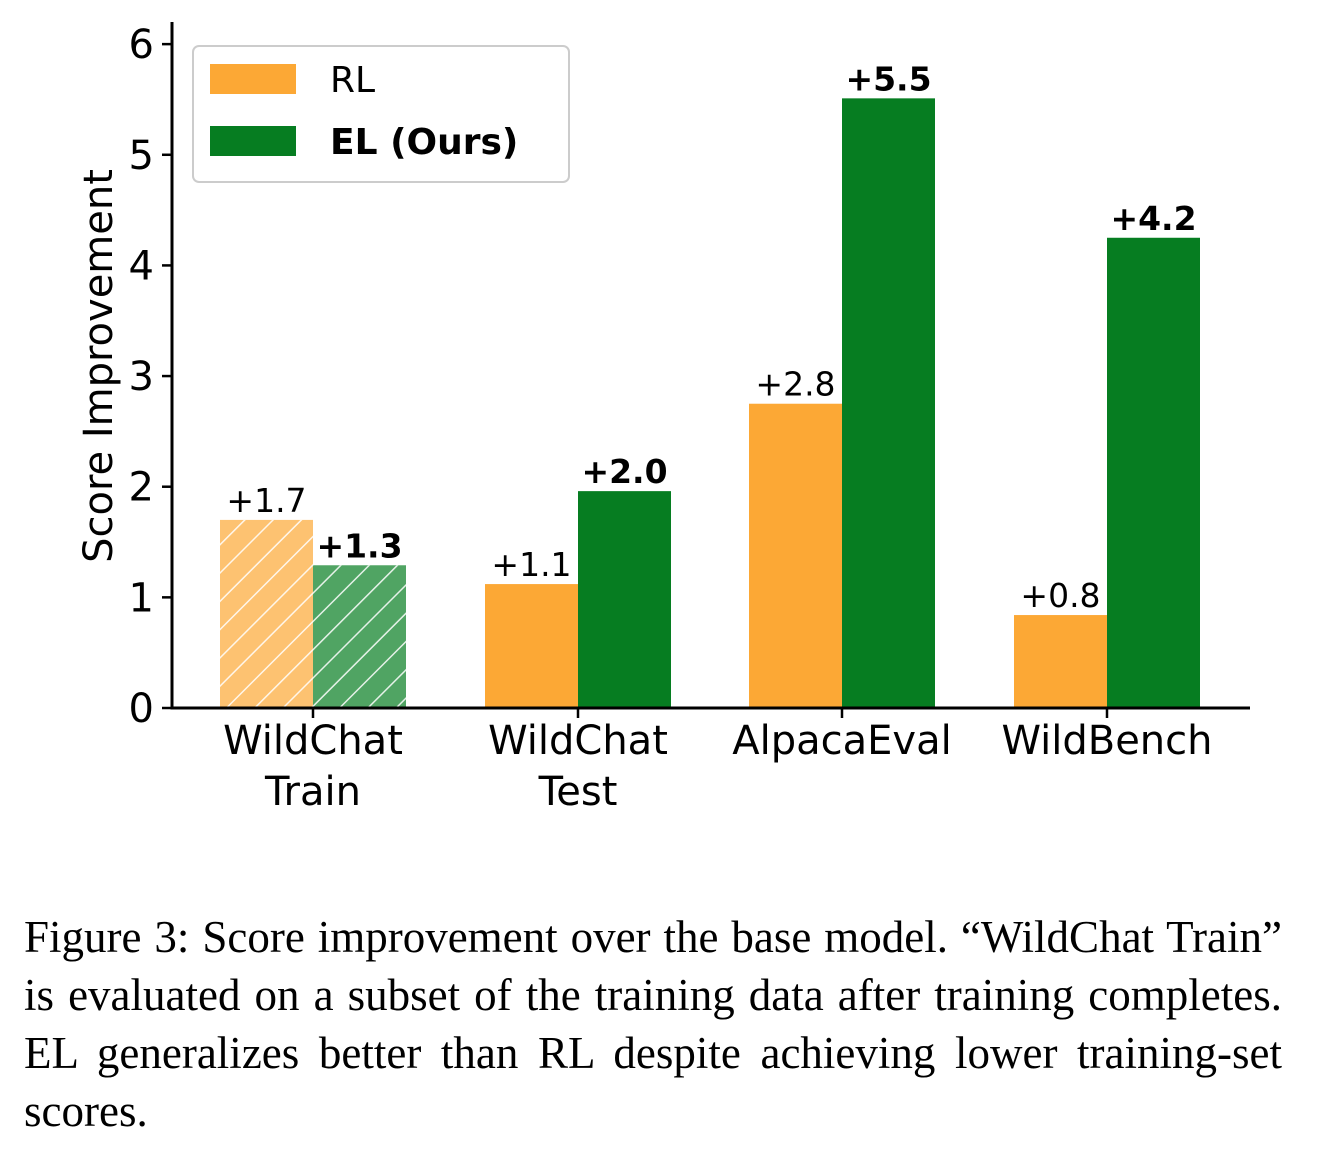 This screenshot has width=1321, height=1172. Describe the element at coordinates (99, 366) in the screenshot. I see `y-axis-label: Score Improvement` at that location.